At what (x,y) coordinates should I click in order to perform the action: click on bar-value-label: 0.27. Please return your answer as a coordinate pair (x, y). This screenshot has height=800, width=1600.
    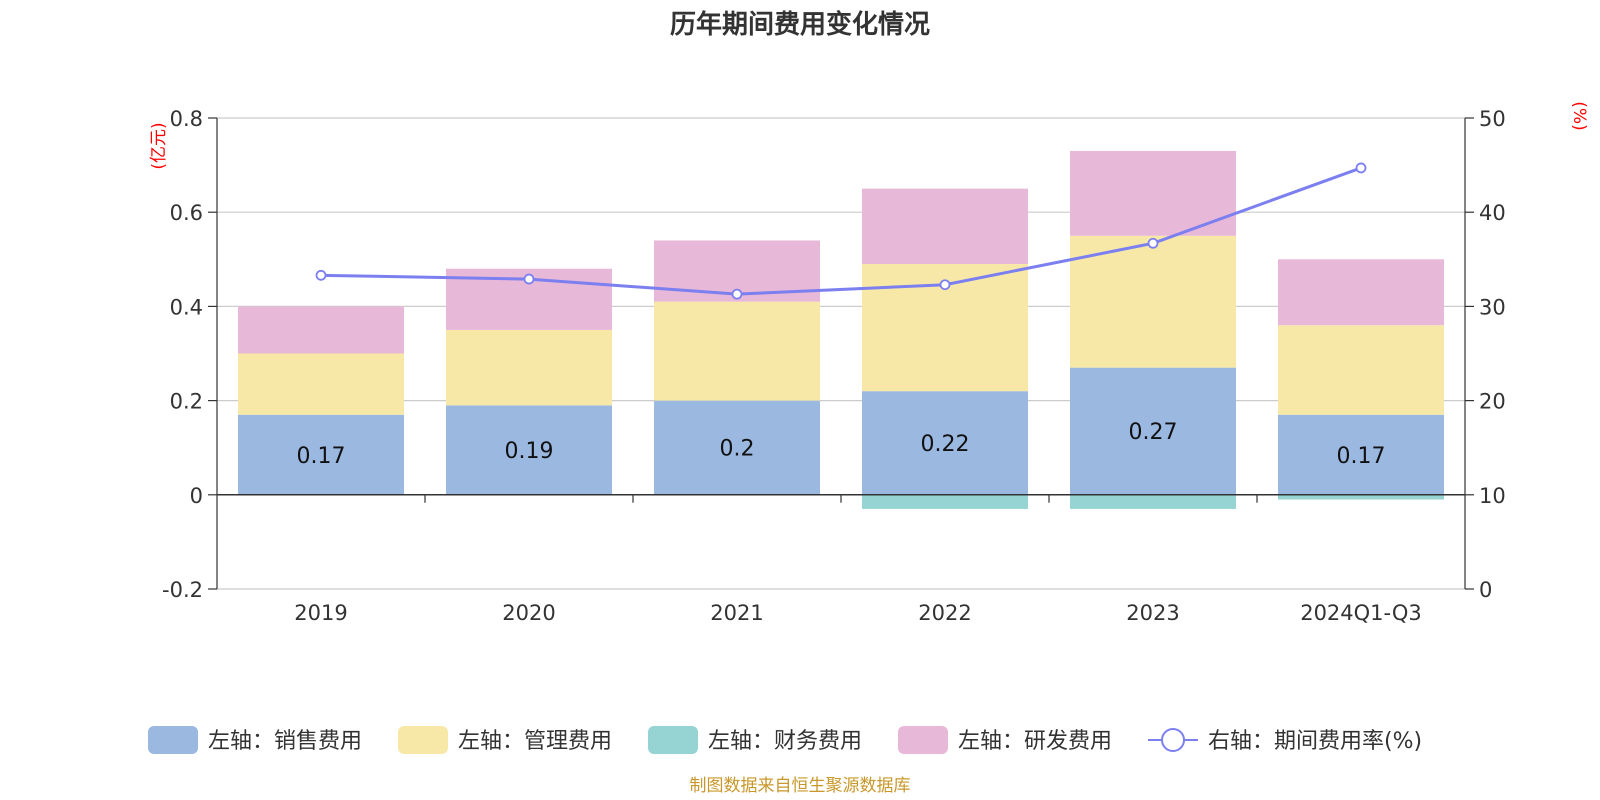
    Looking at the image, I should click on (1153, 432).